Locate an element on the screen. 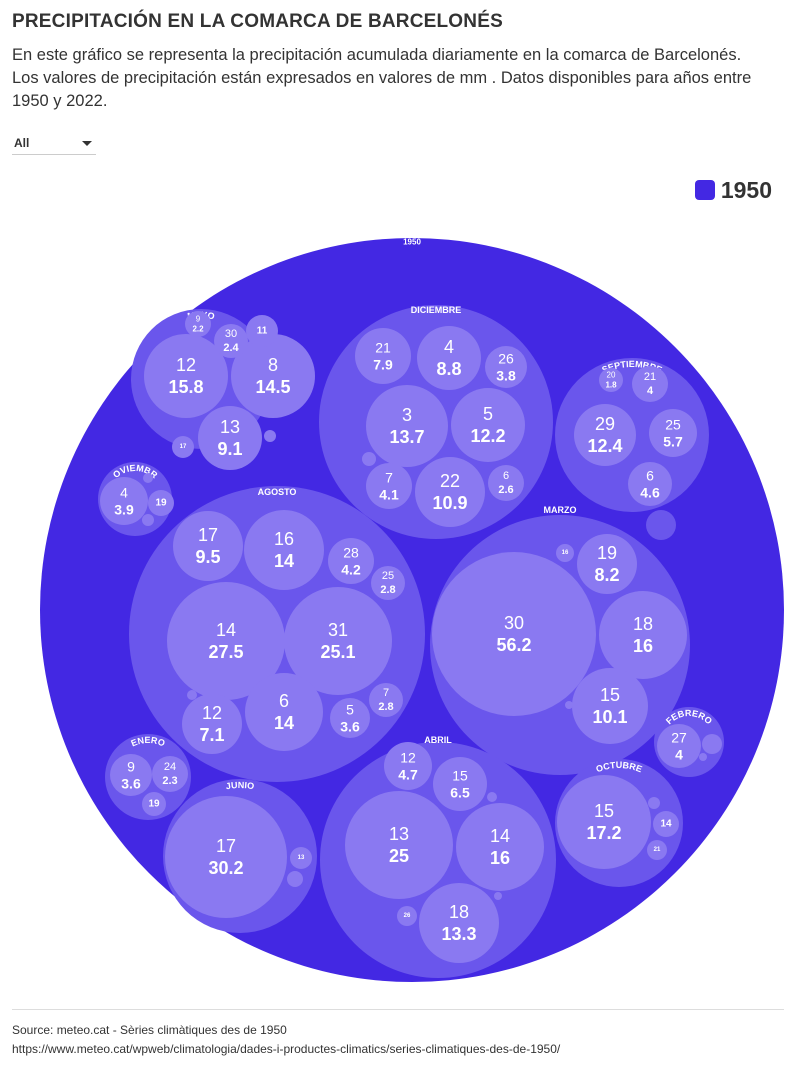 The image size is (796, 1066). day-bubble-12: 127.1 is located at coordinates (212, 724).